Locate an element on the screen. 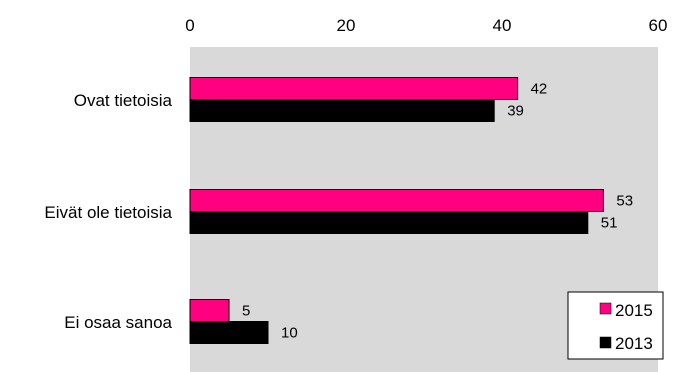 The height and width of the screenshot is (372, 698). category-label: Eivät ole tietoisia is located at coordinates (108, 212).